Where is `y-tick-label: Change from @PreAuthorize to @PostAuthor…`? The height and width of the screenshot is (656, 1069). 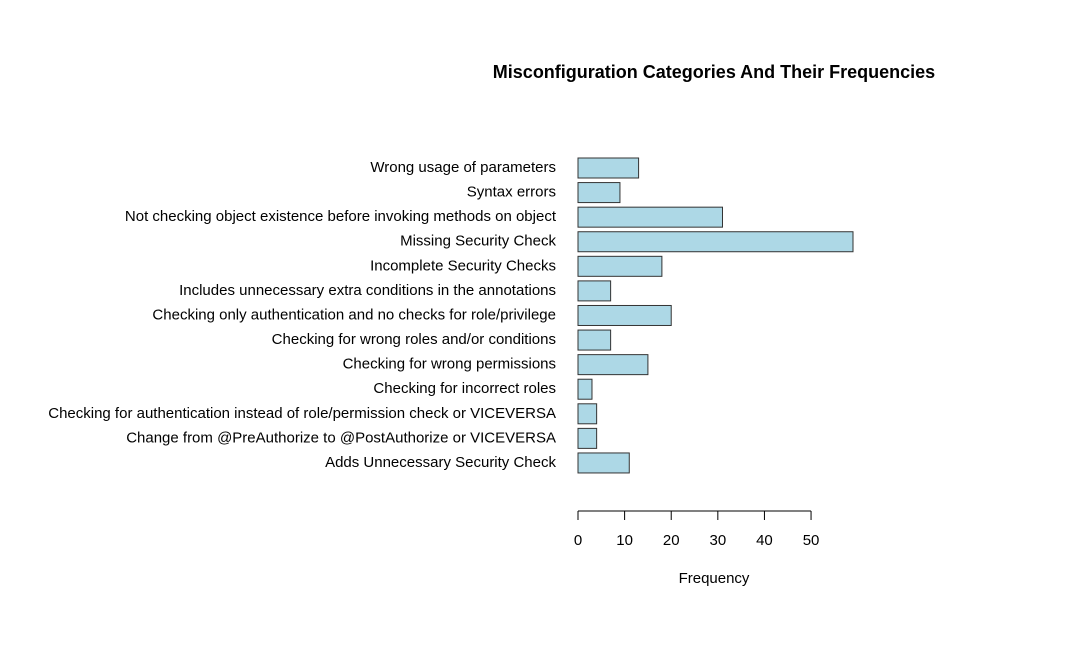 y-tick-label: Change from @PreAuthorize to @PostAuthor… is located at coordinates (341, 437).